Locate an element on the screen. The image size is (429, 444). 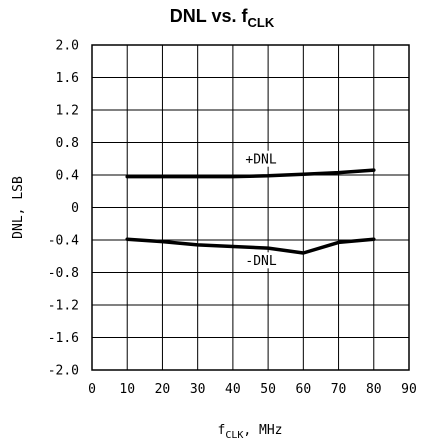
x-axis-label-units: , MHz is located at coordinates (262, 430).